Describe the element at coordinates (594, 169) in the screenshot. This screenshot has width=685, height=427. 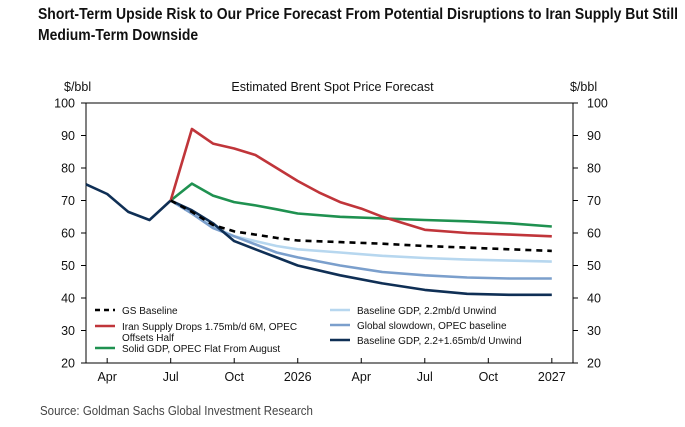
I see `y-tick-label-right: 80` at that location.